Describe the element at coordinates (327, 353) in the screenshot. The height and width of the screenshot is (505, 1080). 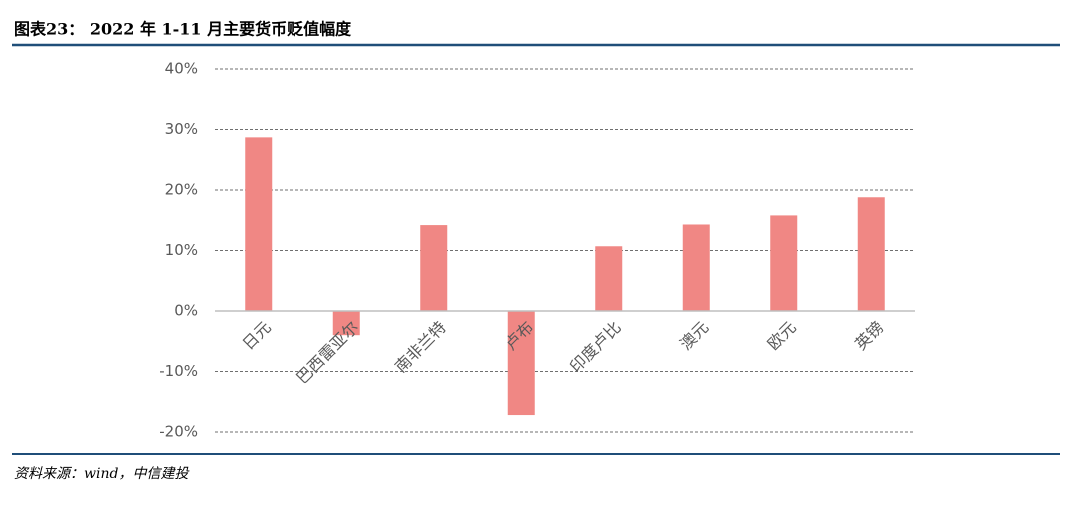
I see `x-tick-label: 巴西雷亚尔` at that location.